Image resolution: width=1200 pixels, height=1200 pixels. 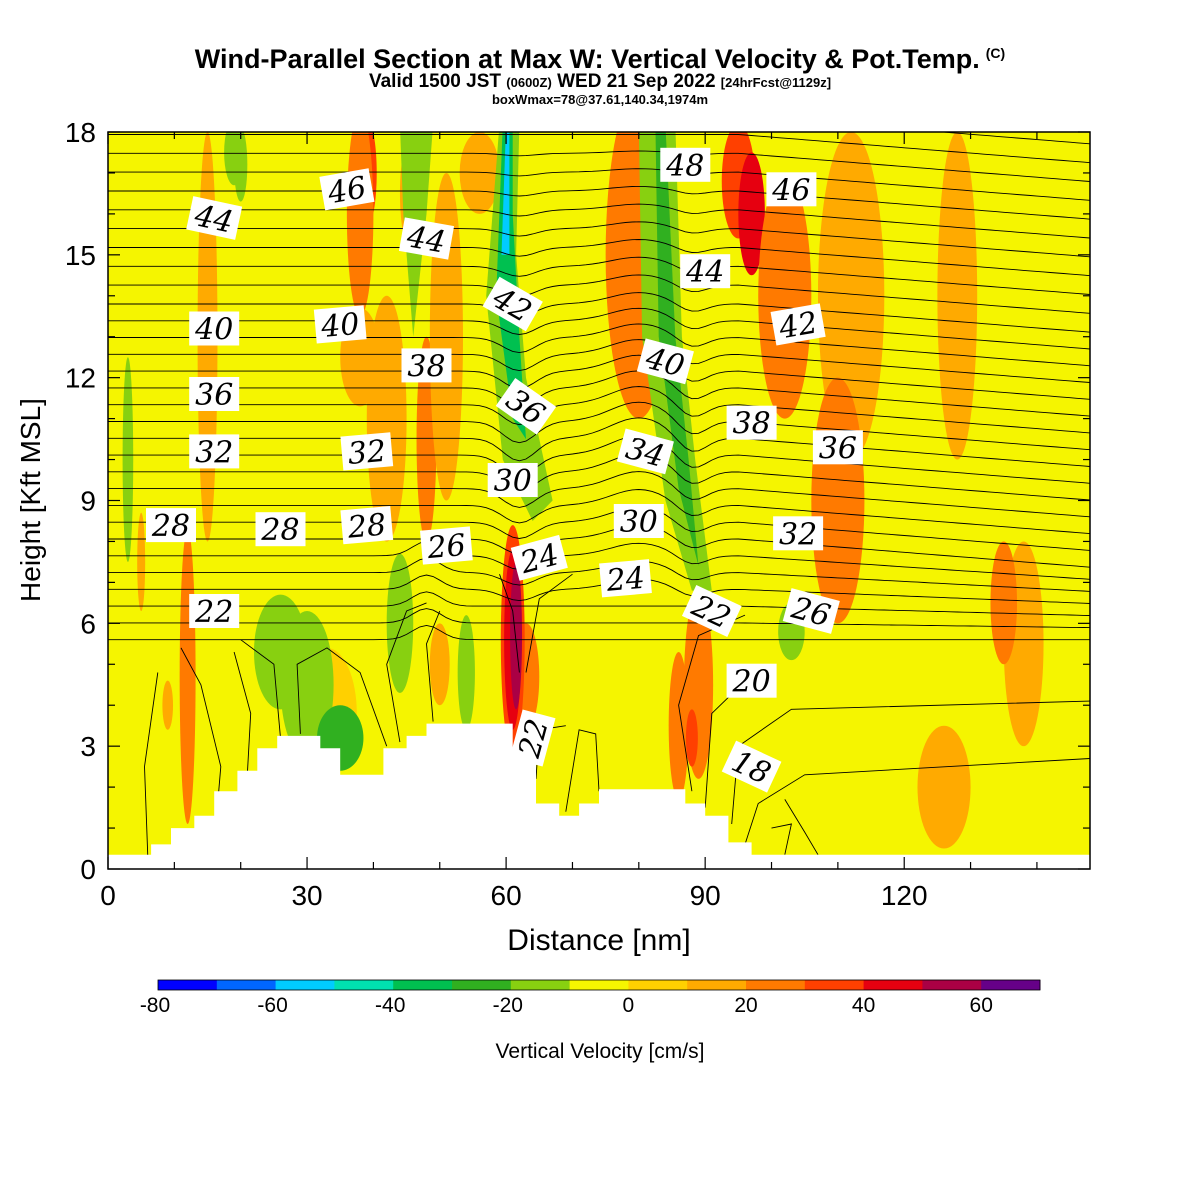 I want to click on theta-label: 30, so click(x=512, y=481).